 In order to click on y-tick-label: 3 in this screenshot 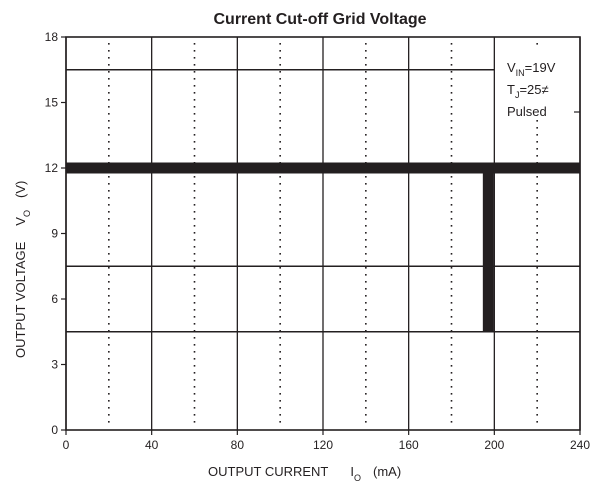, I will do `click(54, 365)`.